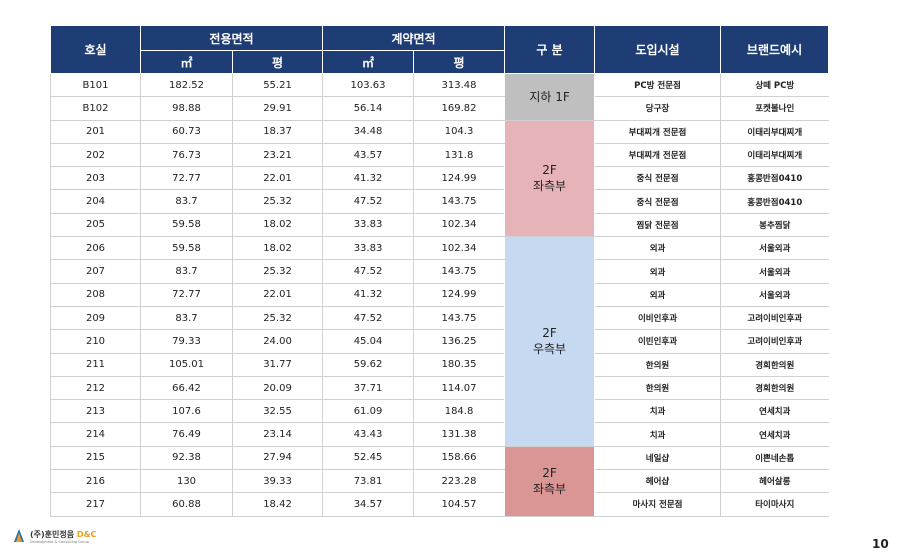 Image resolution: width=900 pixels, height=556 pixels. I want to click on header-cell: 도입시설, so click(658, 49).